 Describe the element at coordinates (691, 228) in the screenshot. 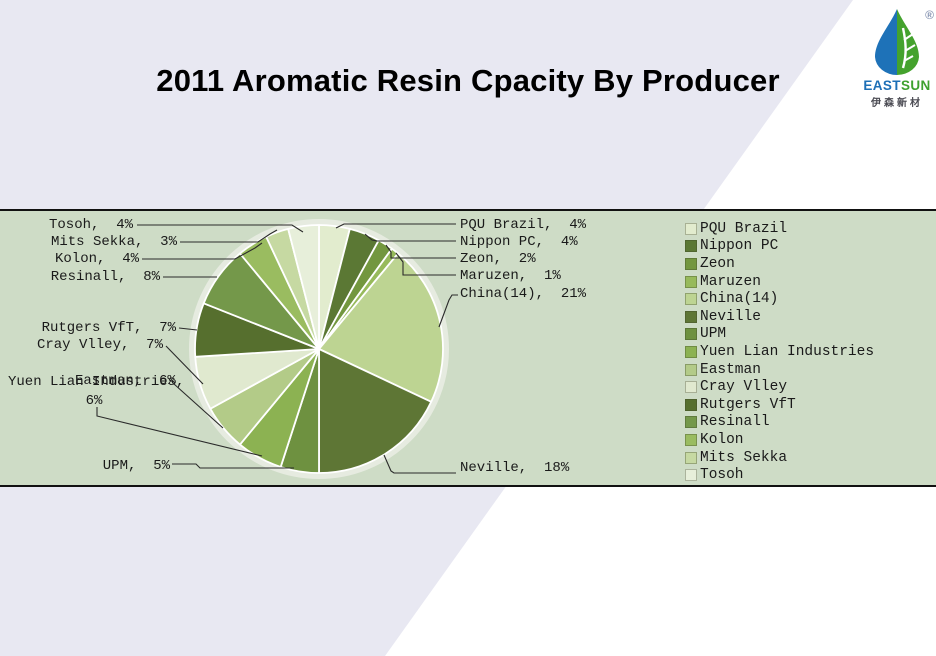

I see `legend-swatch-pqu-brazil` at that location.